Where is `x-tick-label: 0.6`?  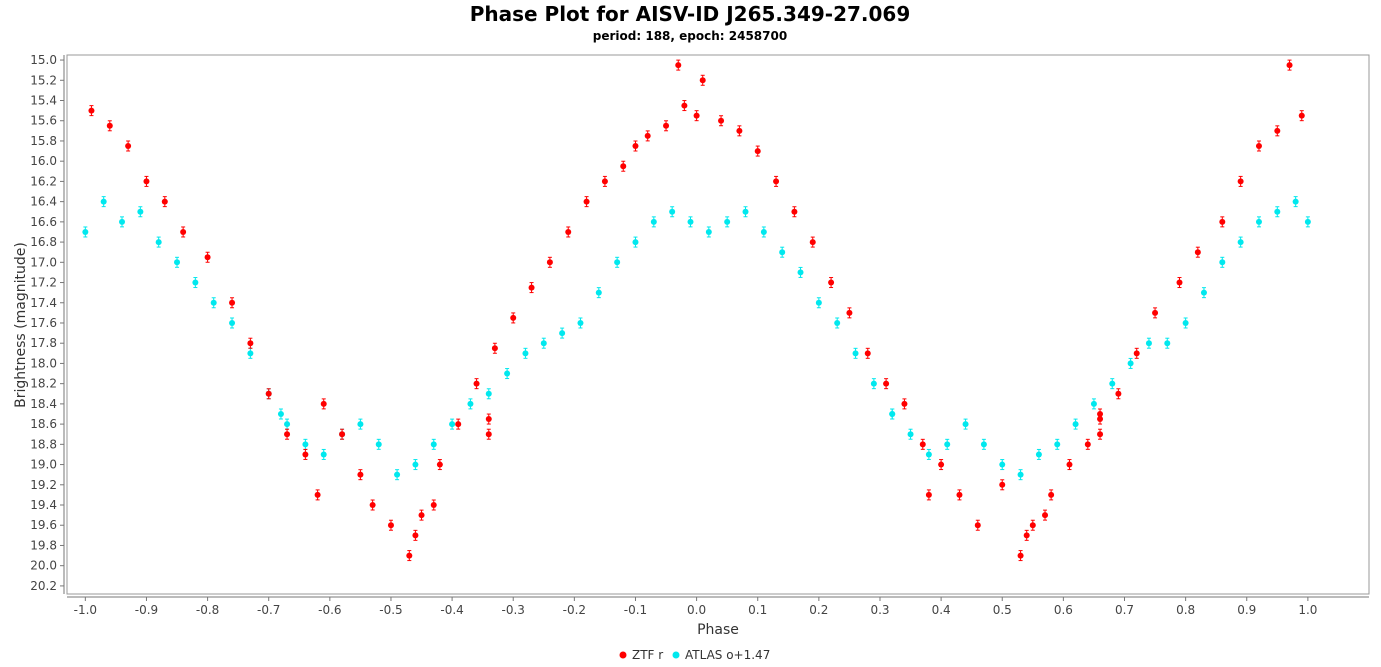 x-tick-label: 0.6 is located at coordinates (1063, 610).